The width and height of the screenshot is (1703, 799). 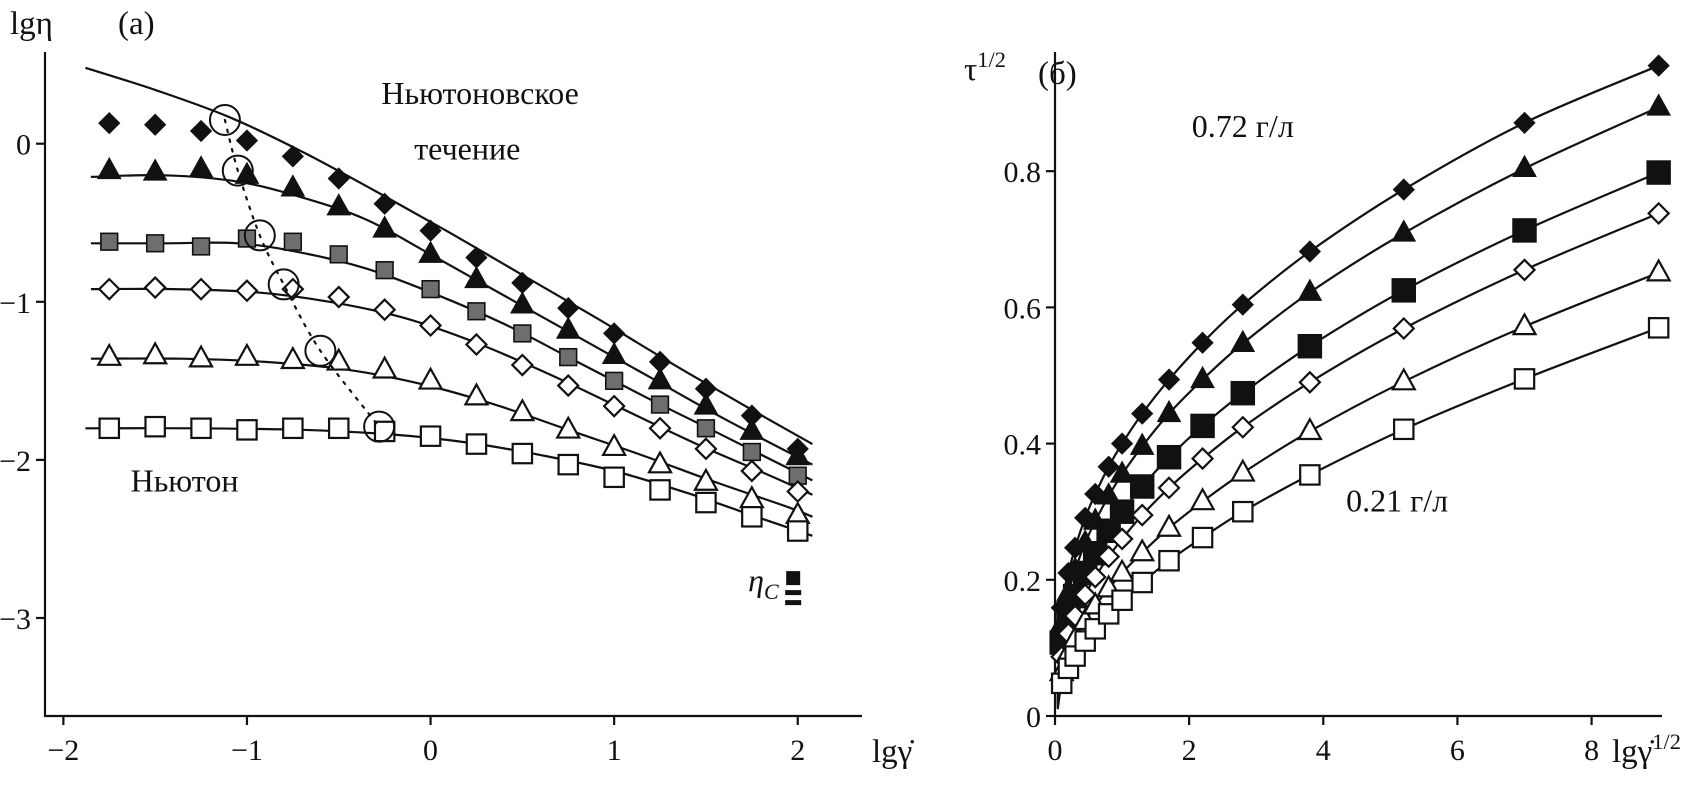 I want to click on series-gray-square, so click(x=451, y=357).